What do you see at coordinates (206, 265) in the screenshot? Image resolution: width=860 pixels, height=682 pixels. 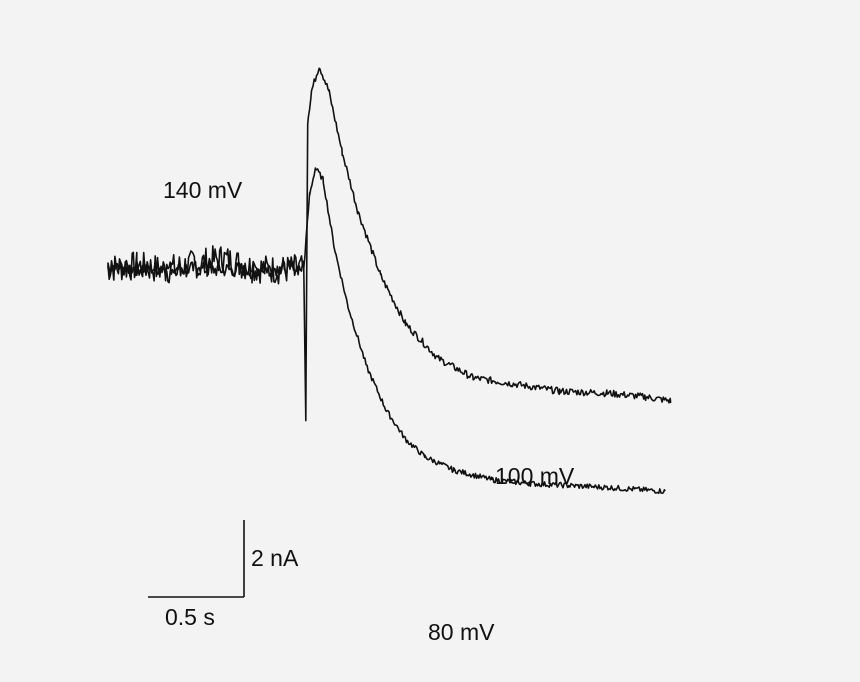 I see `trace-140-mV` at bounding box center [206, 265].